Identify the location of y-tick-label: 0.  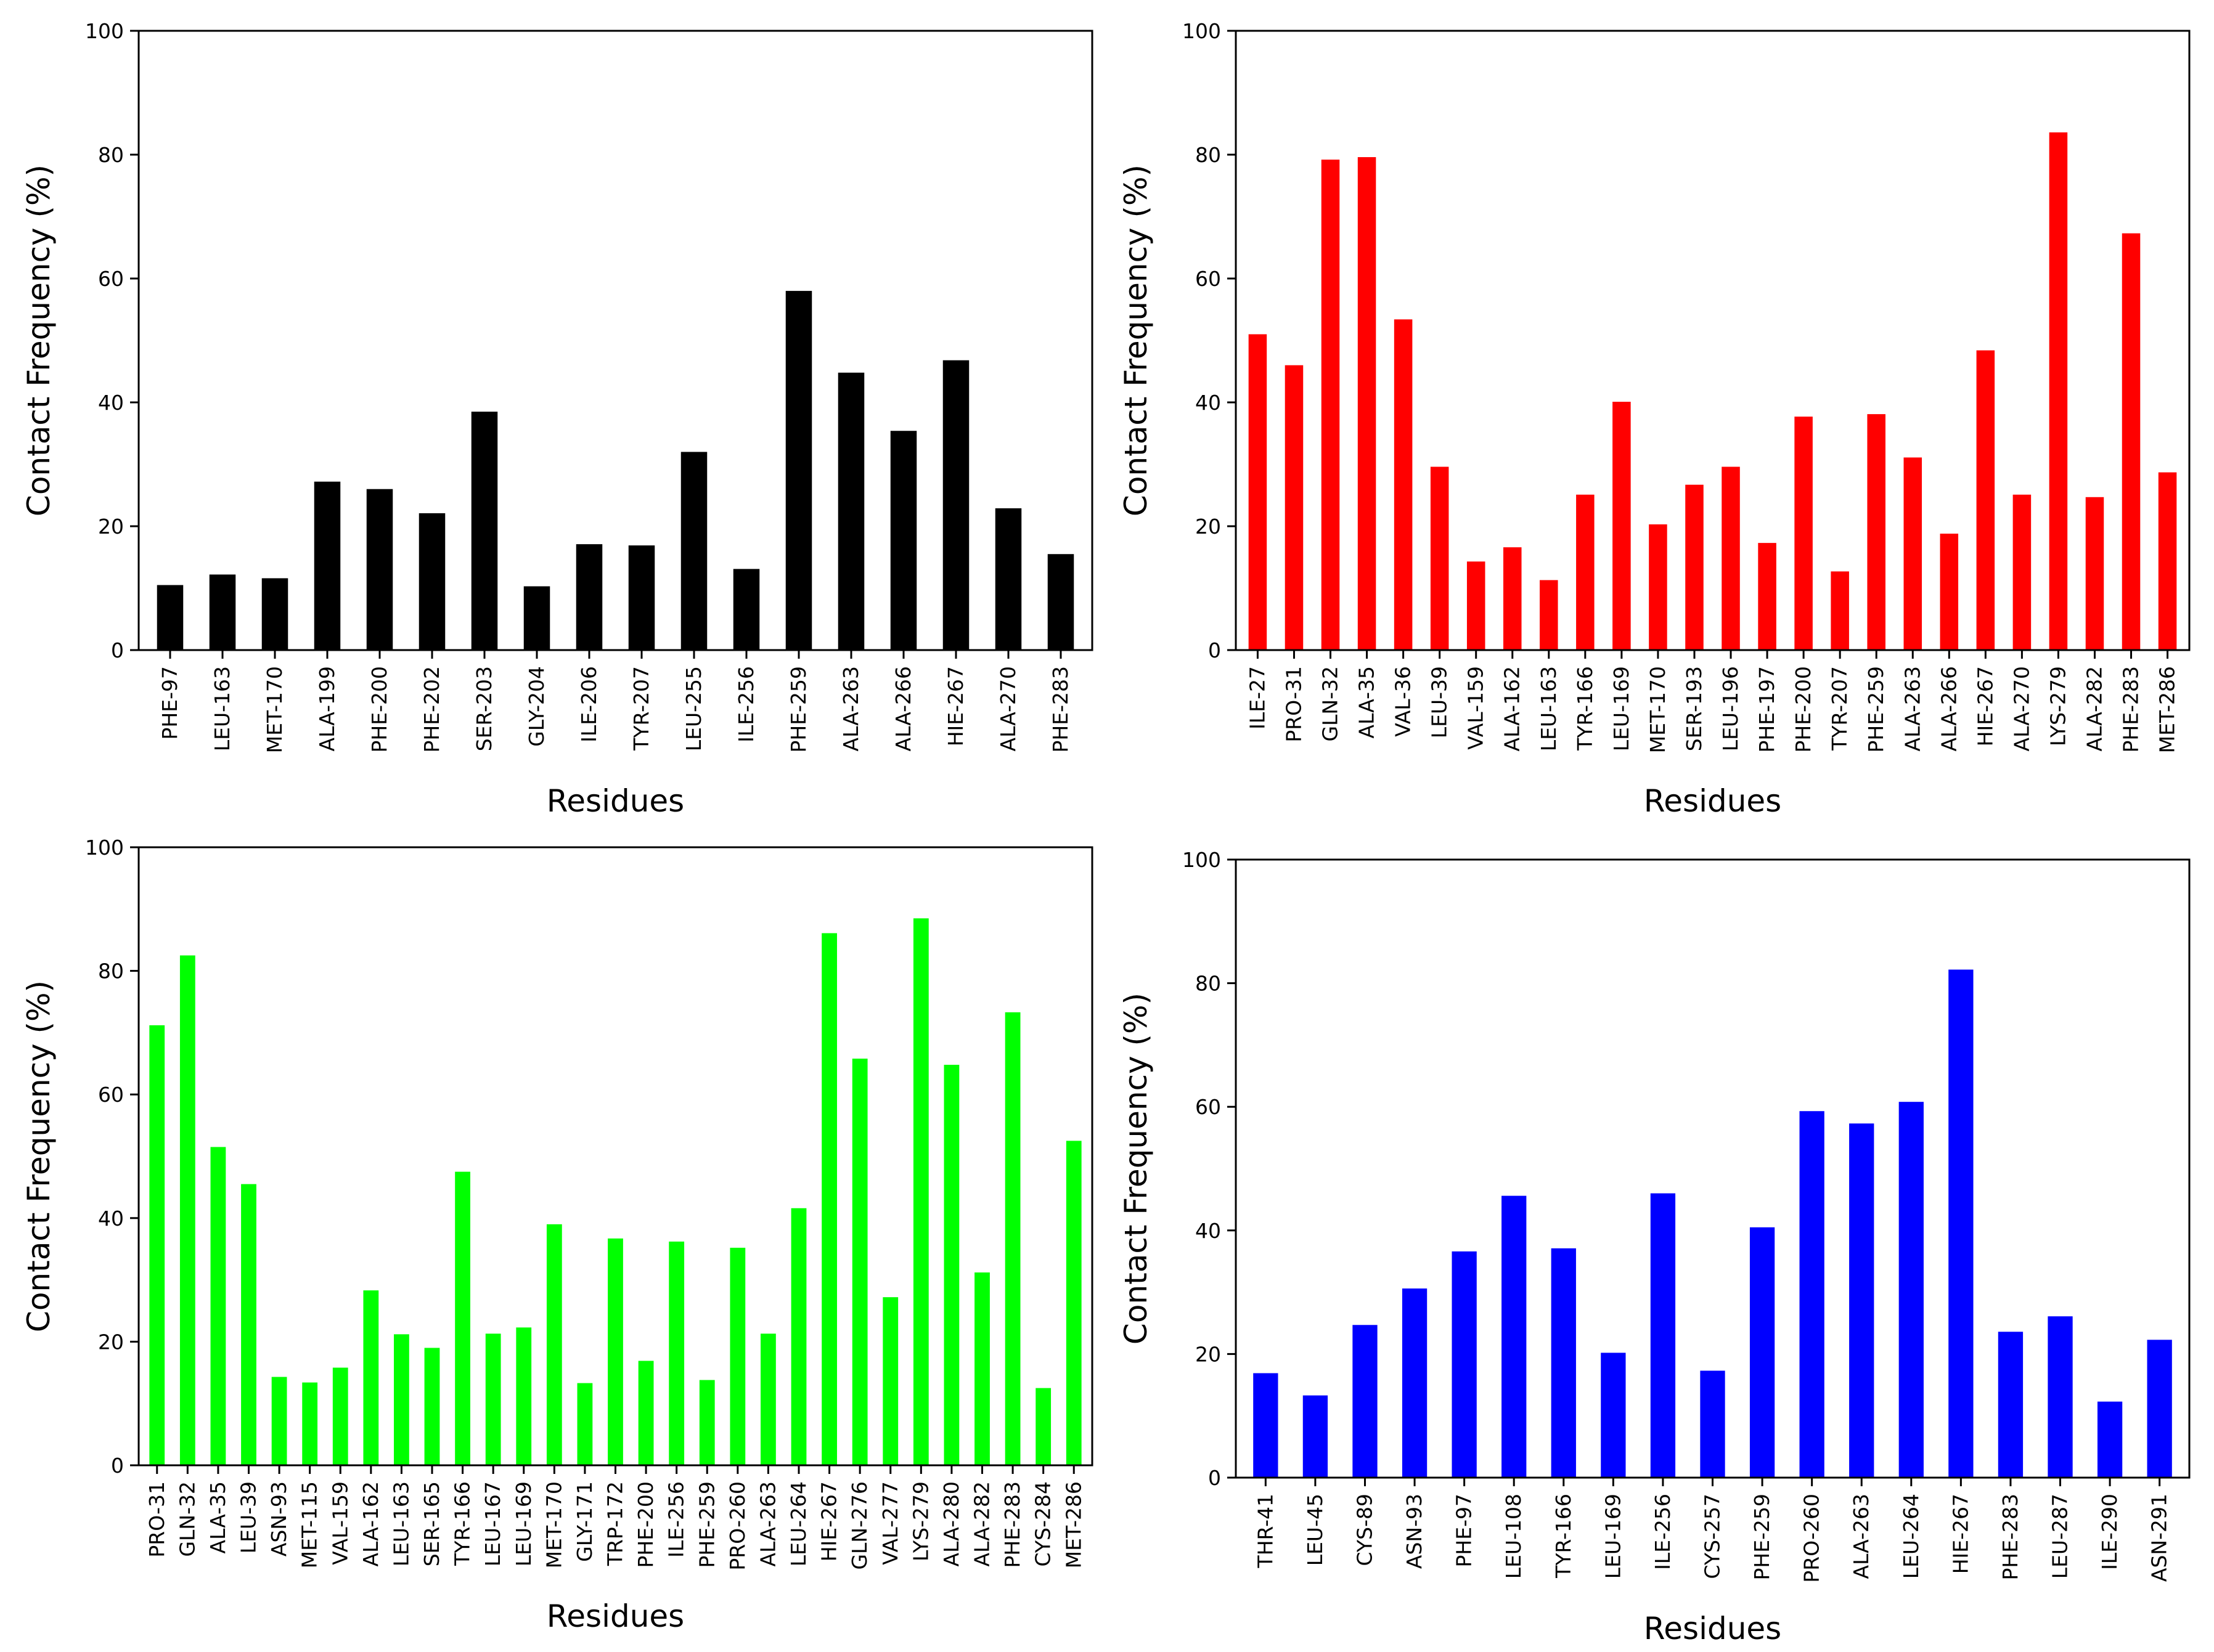
(1215, 650).